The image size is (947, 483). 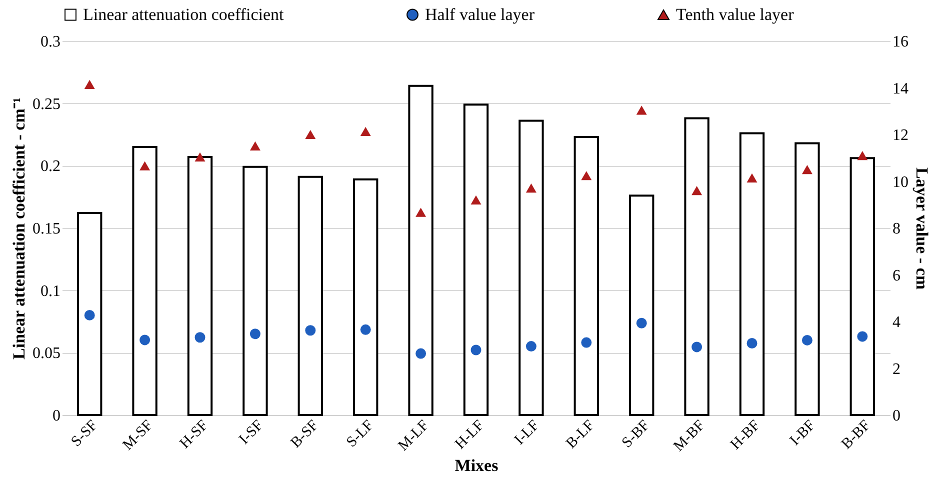 I want to click on y-tick-label: 0.2, so click(x=50, y=167).